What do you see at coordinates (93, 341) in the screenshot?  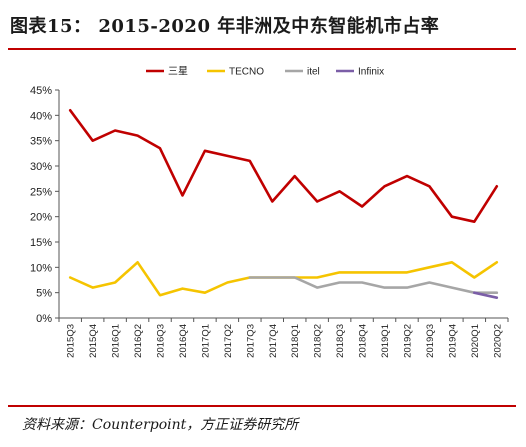 I see `x-tick-label: 2015Q4` at bounding box center [93, 341].